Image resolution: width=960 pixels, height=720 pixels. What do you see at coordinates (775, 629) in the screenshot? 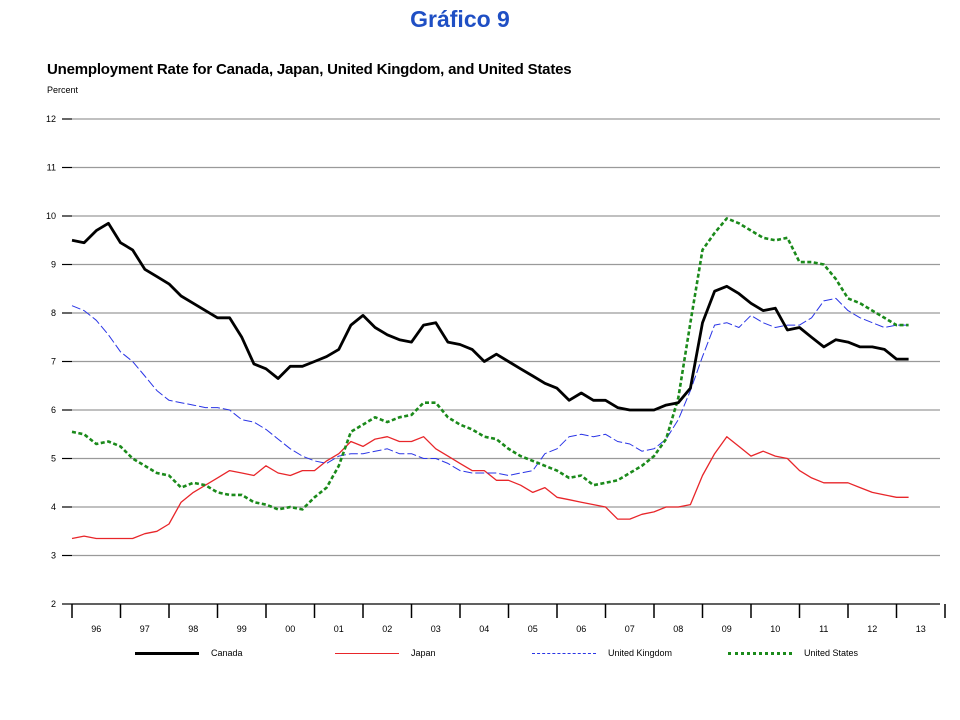
I see `x-tick-label: 10` at bounding box center [775, 629].